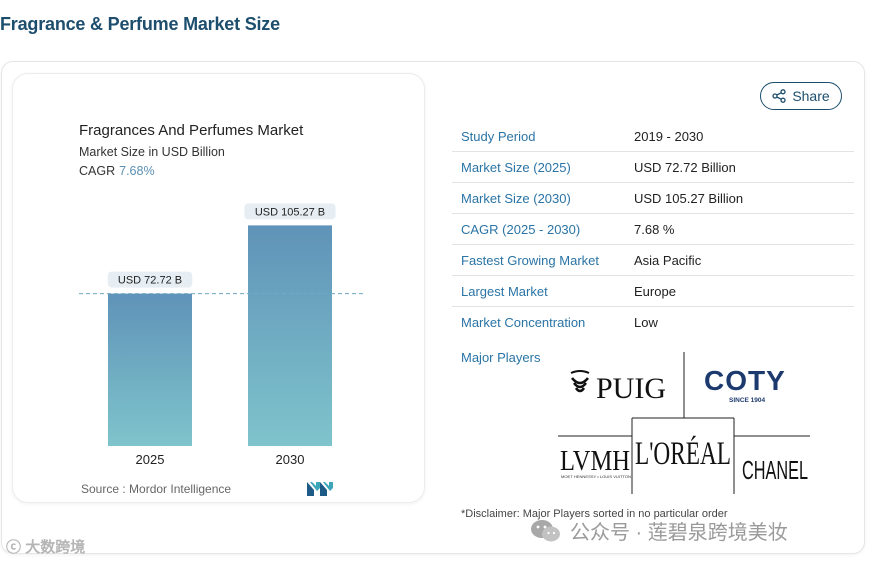  Describe the element at coordinates (596, 476) in the screenshot. I see `lvmh-logo-subtext: MOET HENNESSY • LOUIS VUITTON` at that location.